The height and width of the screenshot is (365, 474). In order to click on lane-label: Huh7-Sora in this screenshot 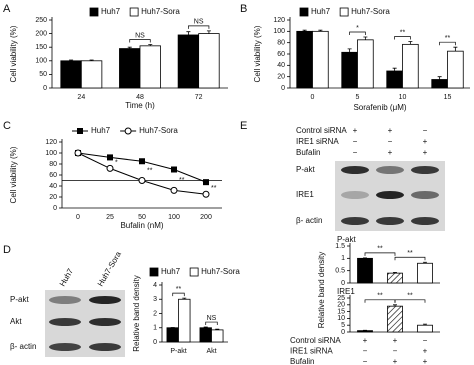, I will do `click(109, 269)`.